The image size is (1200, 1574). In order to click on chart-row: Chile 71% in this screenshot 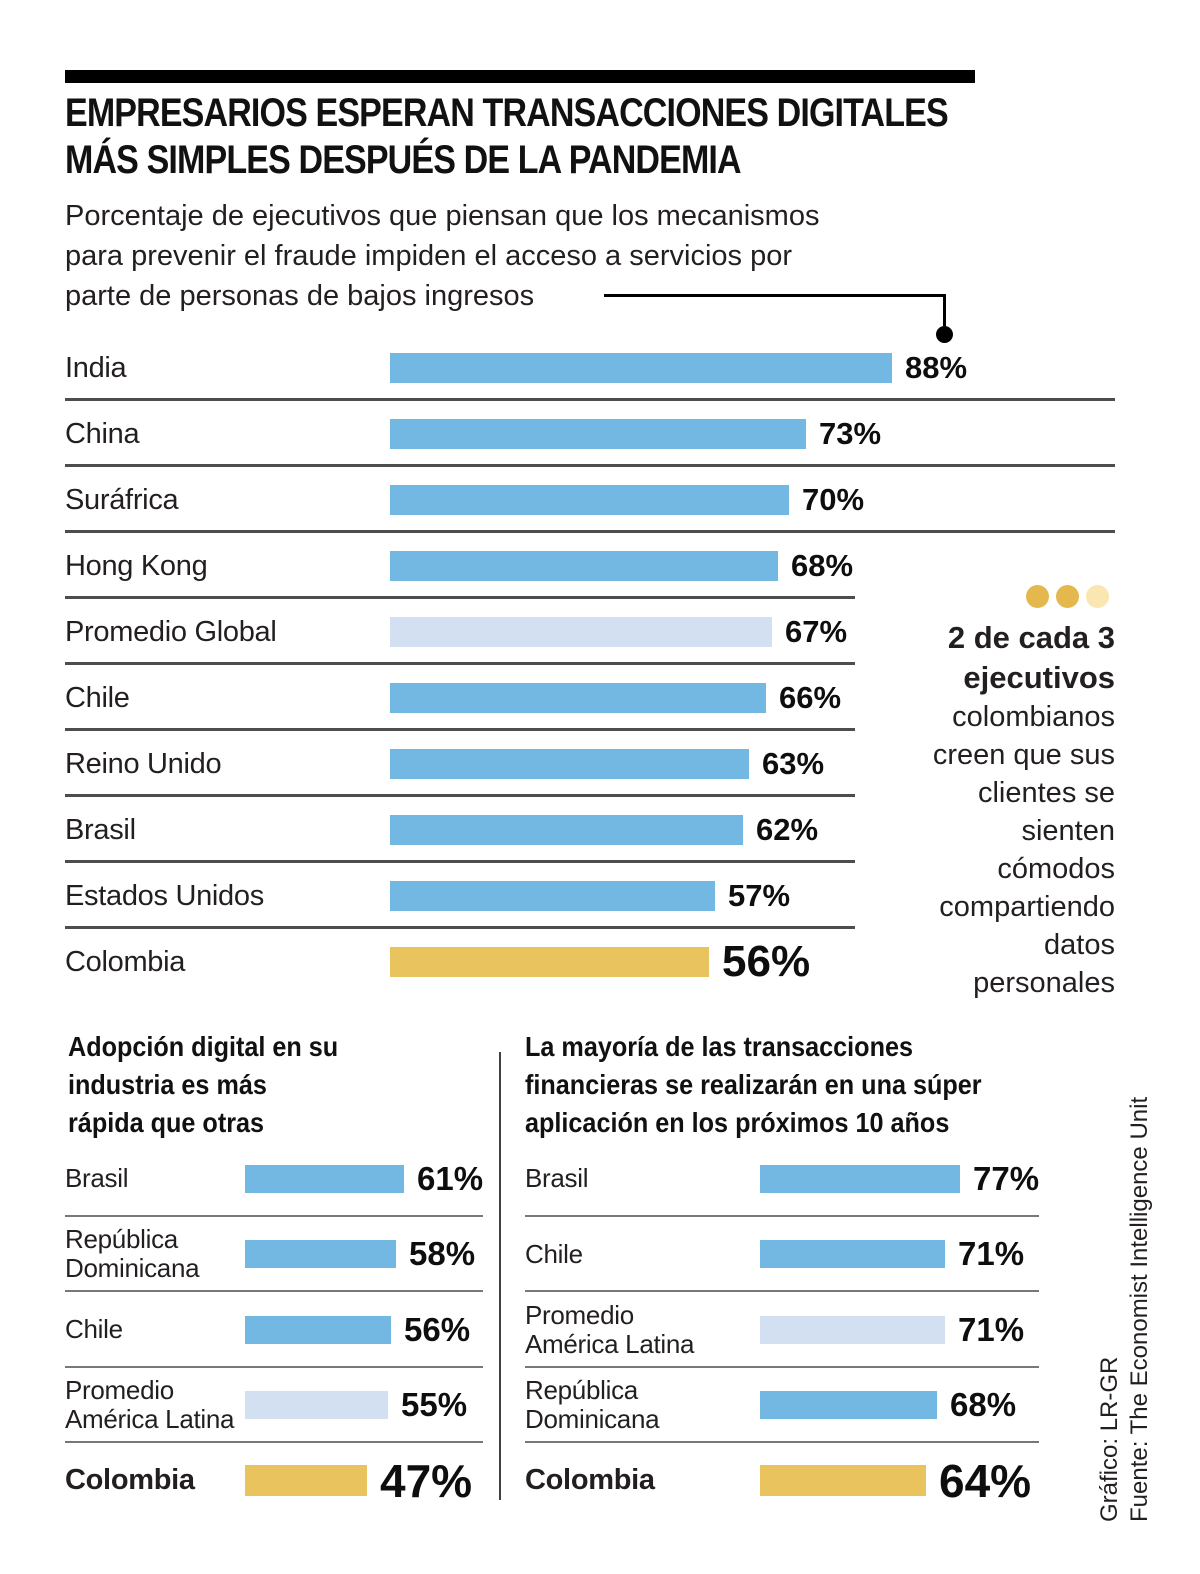, I will do `click(792, 1254)`.